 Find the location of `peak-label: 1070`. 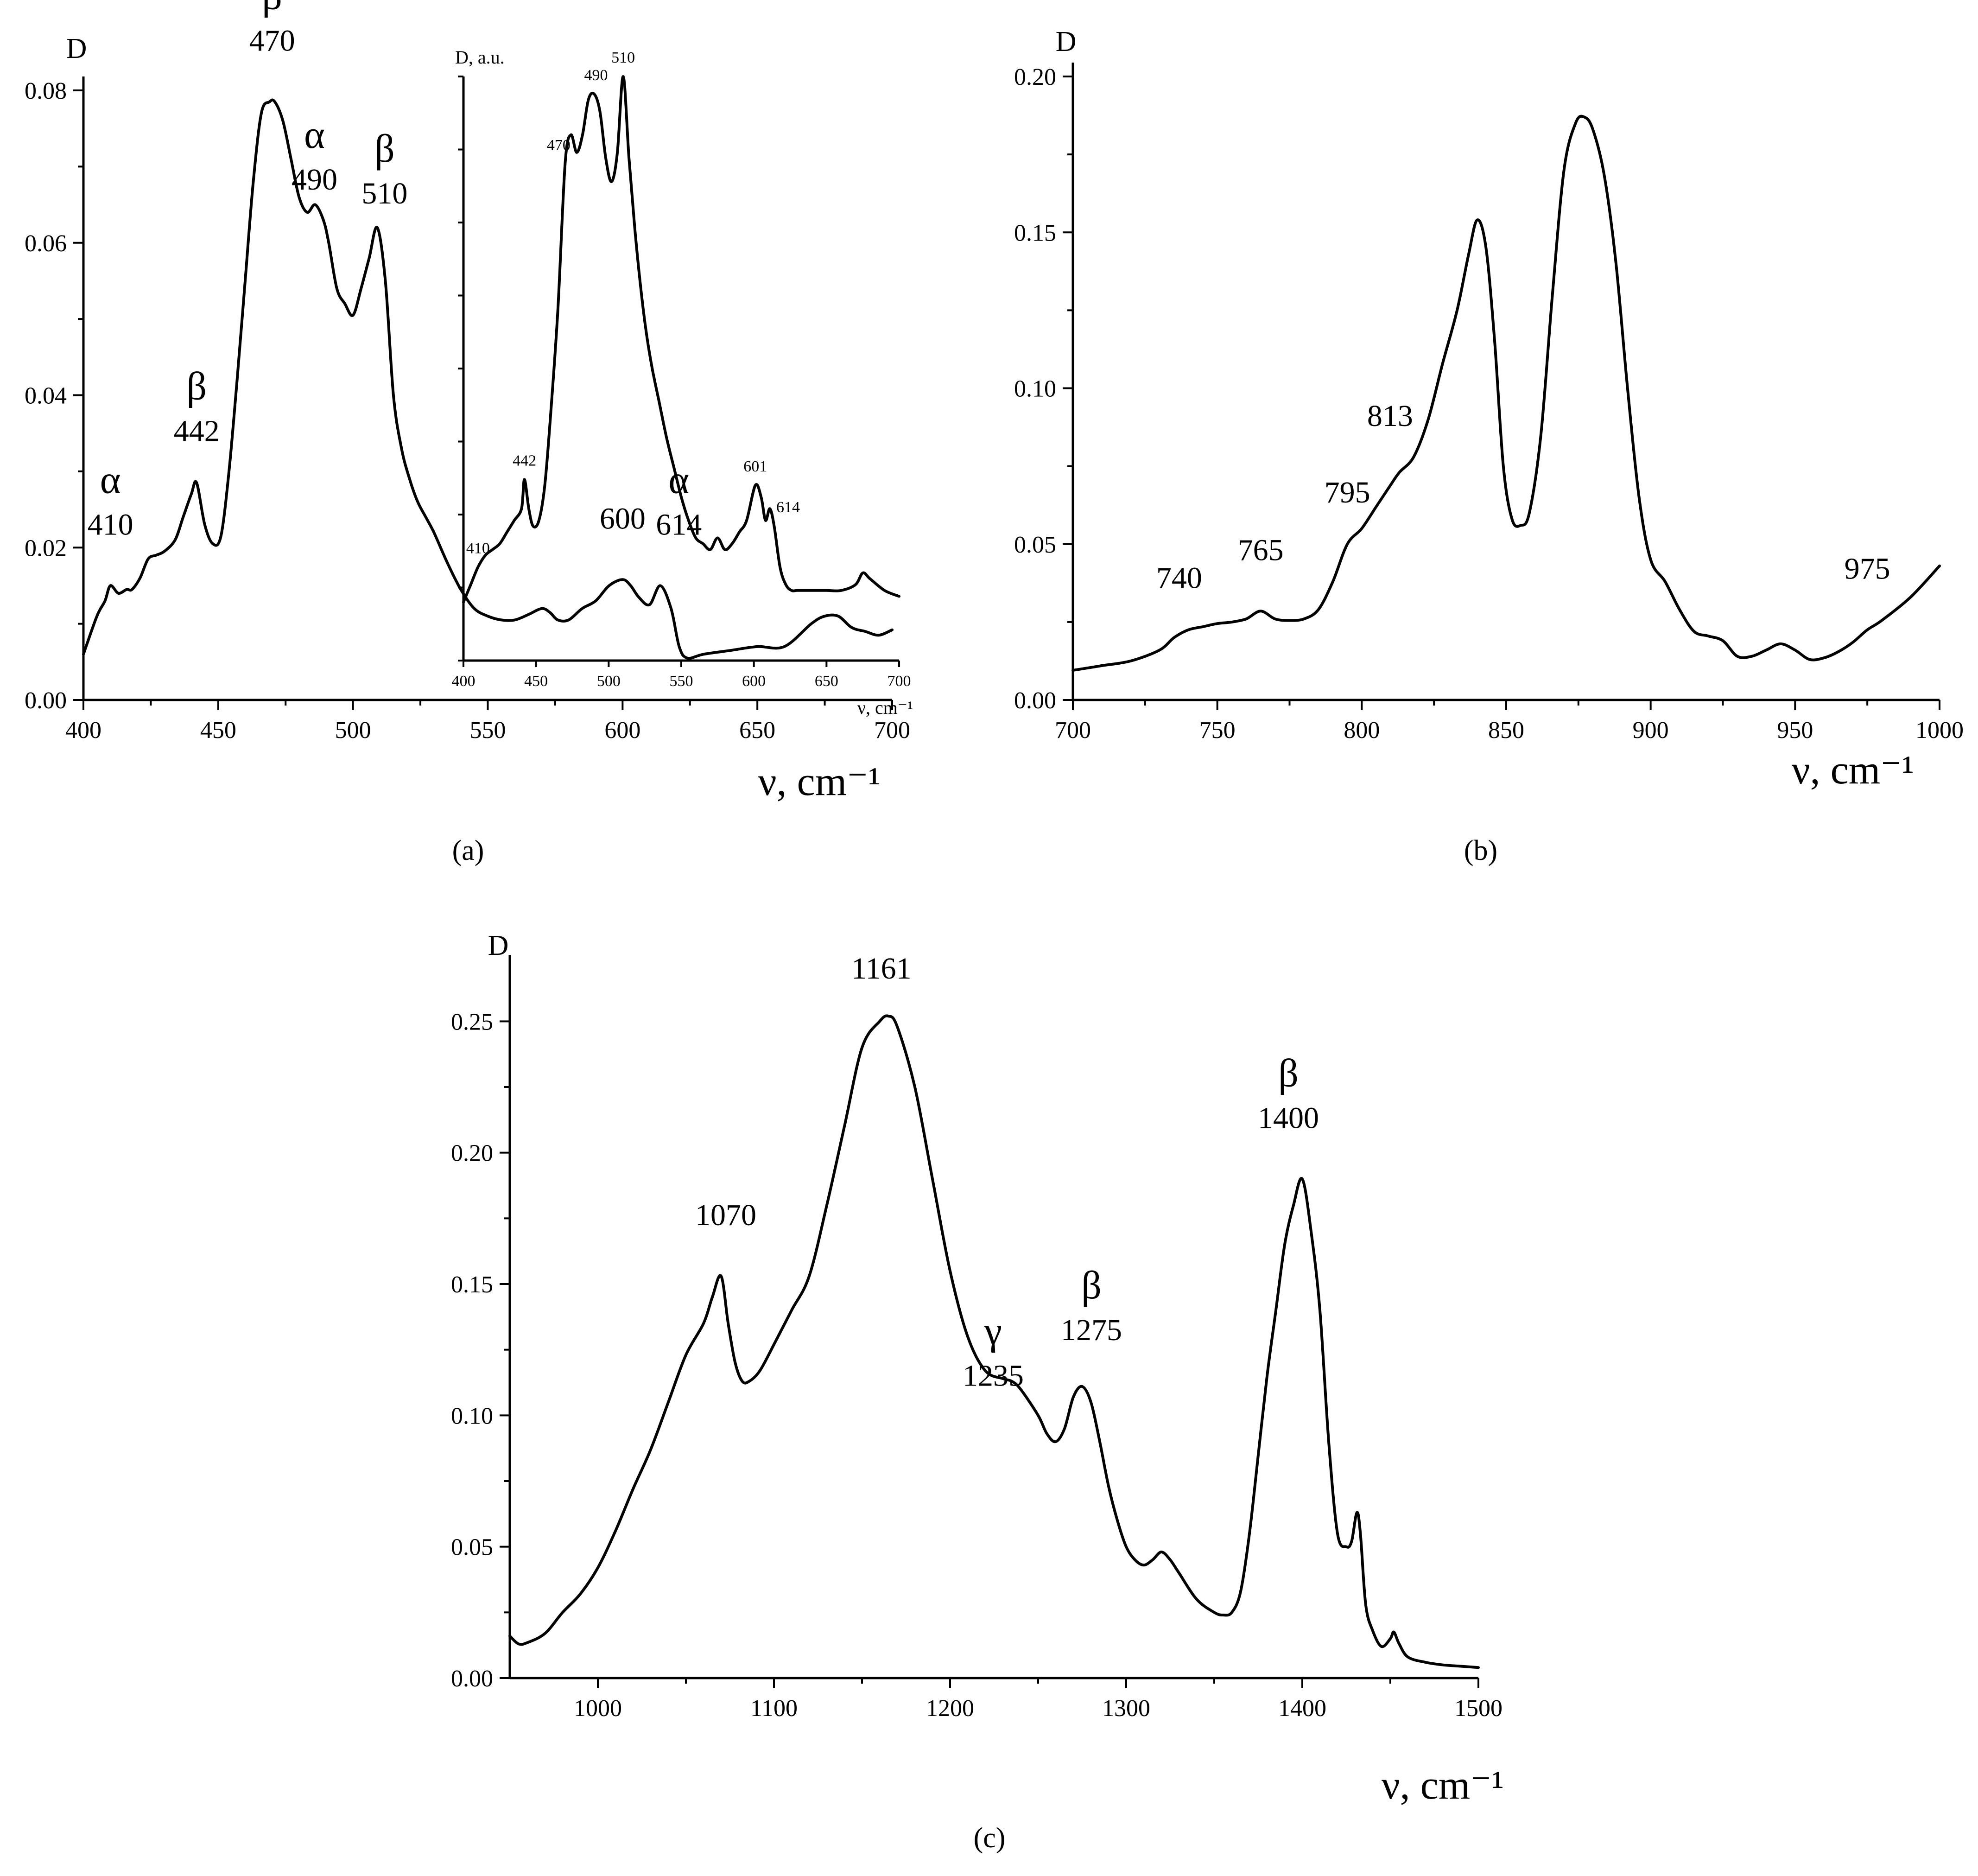

peak-label: 1070 is located at coordinates (725, 1215).